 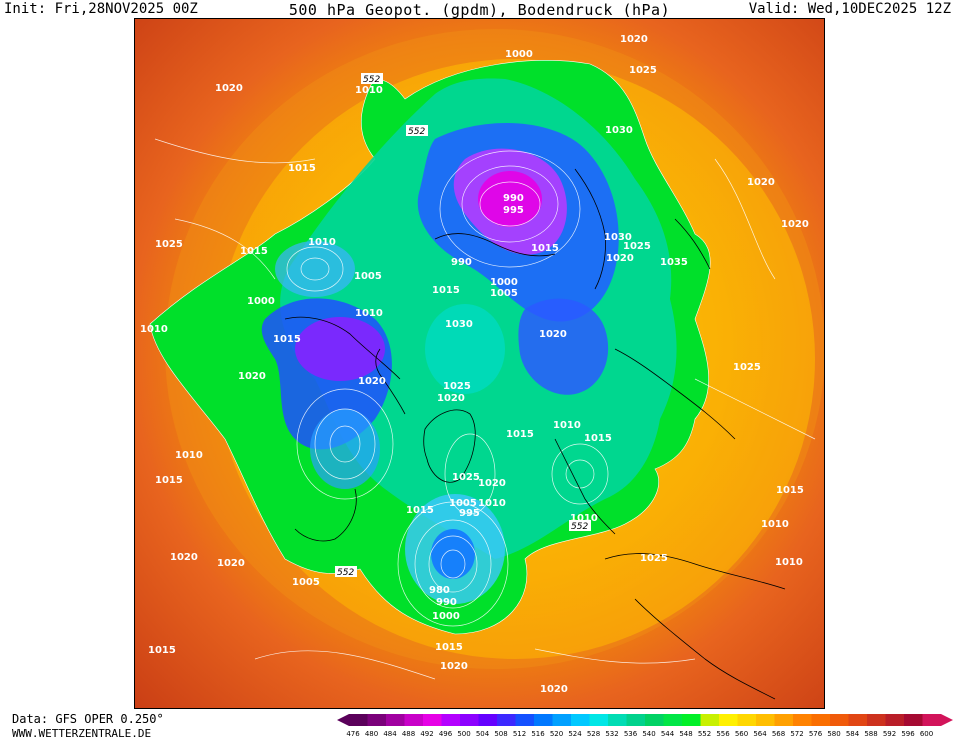 I want to click on cyan-patch-central, so click(x=465, y=349).